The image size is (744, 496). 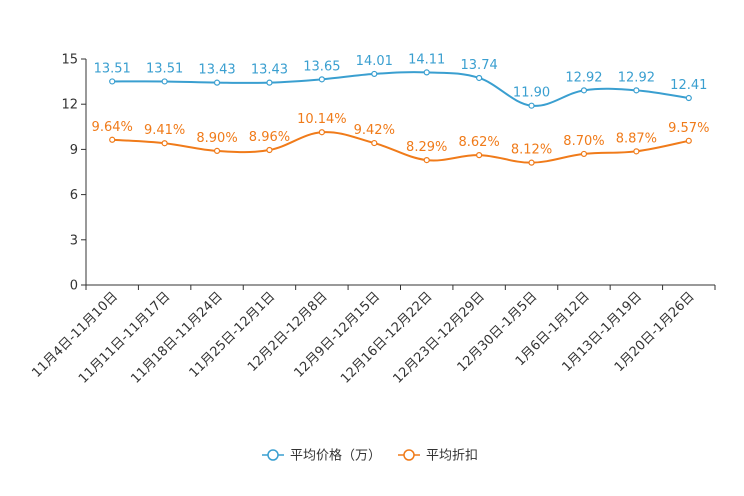 I want to click on data-label: 8.70%, so click(x=583, y=141).